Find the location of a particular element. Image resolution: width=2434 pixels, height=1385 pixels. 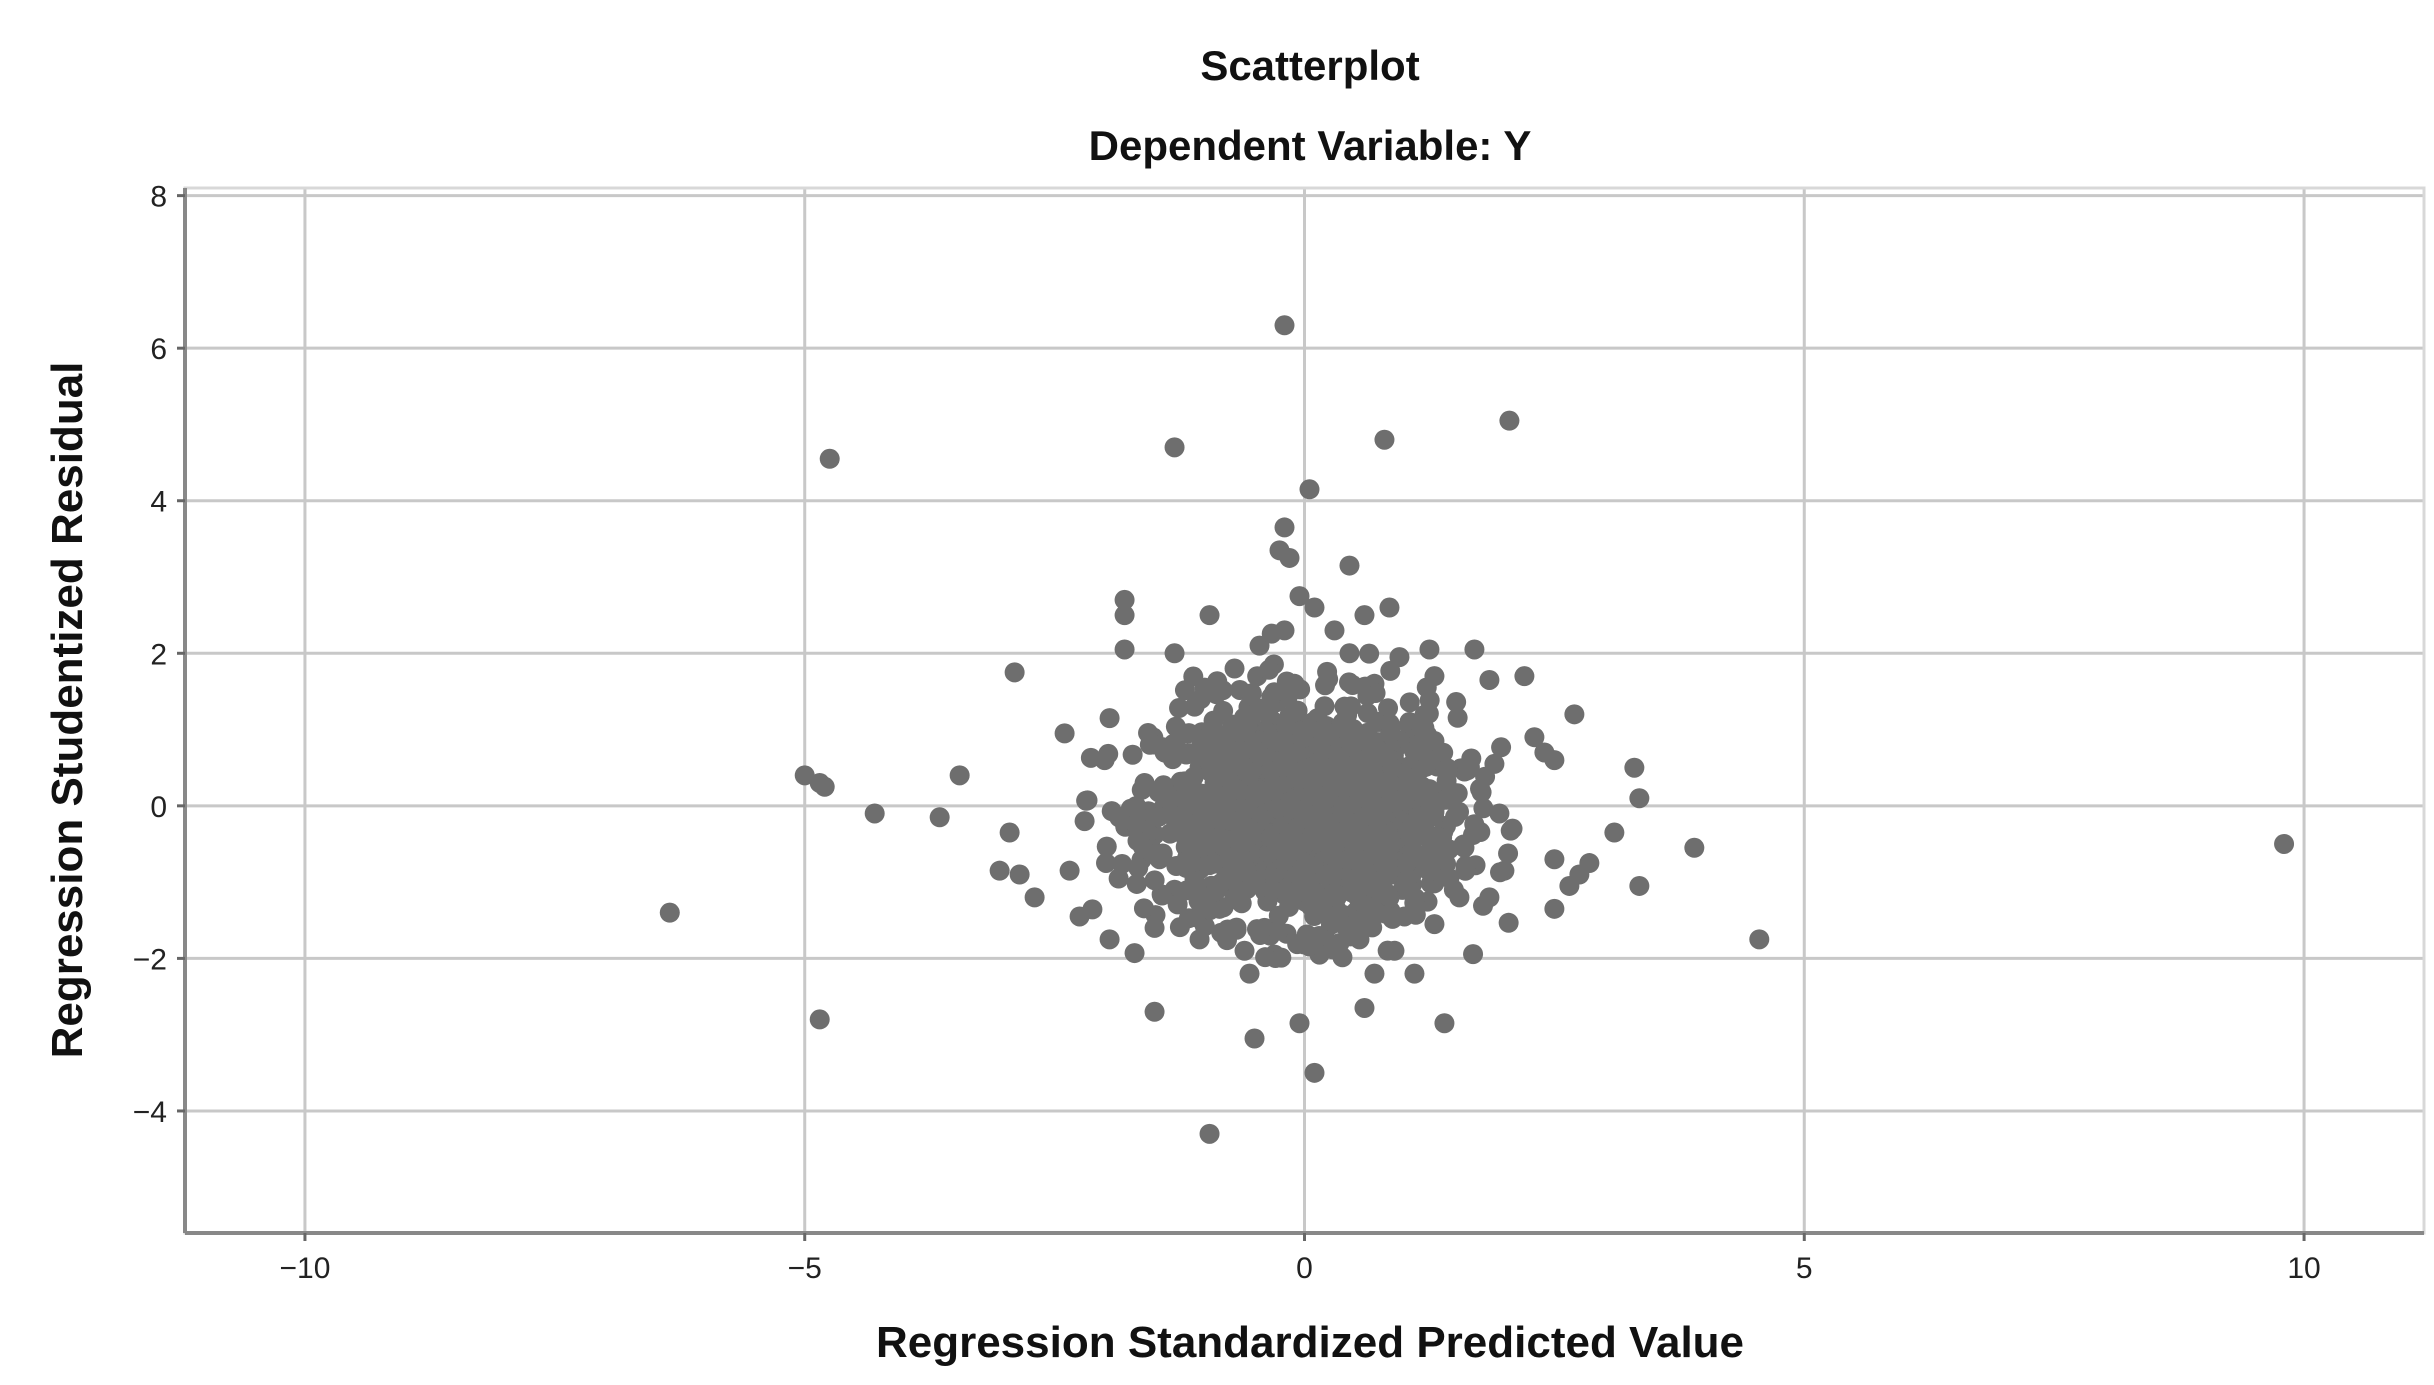

y-tick-labels: −4 −2 0 2 4 6 8 is located at coordinates (159, 655).